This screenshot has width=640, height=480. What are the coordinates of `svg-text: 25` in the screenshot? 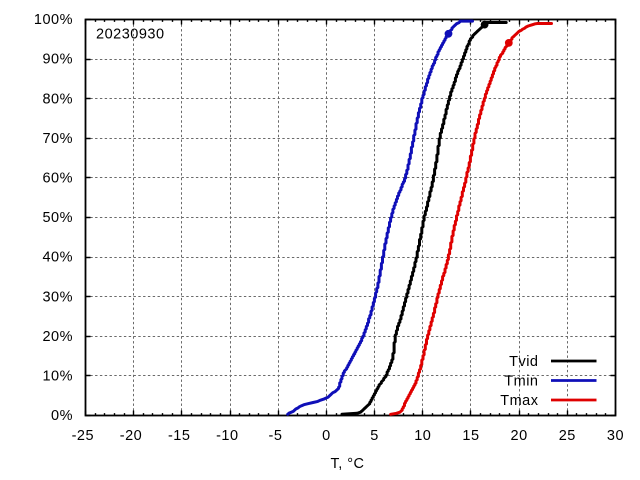 It's located at (567, 436).